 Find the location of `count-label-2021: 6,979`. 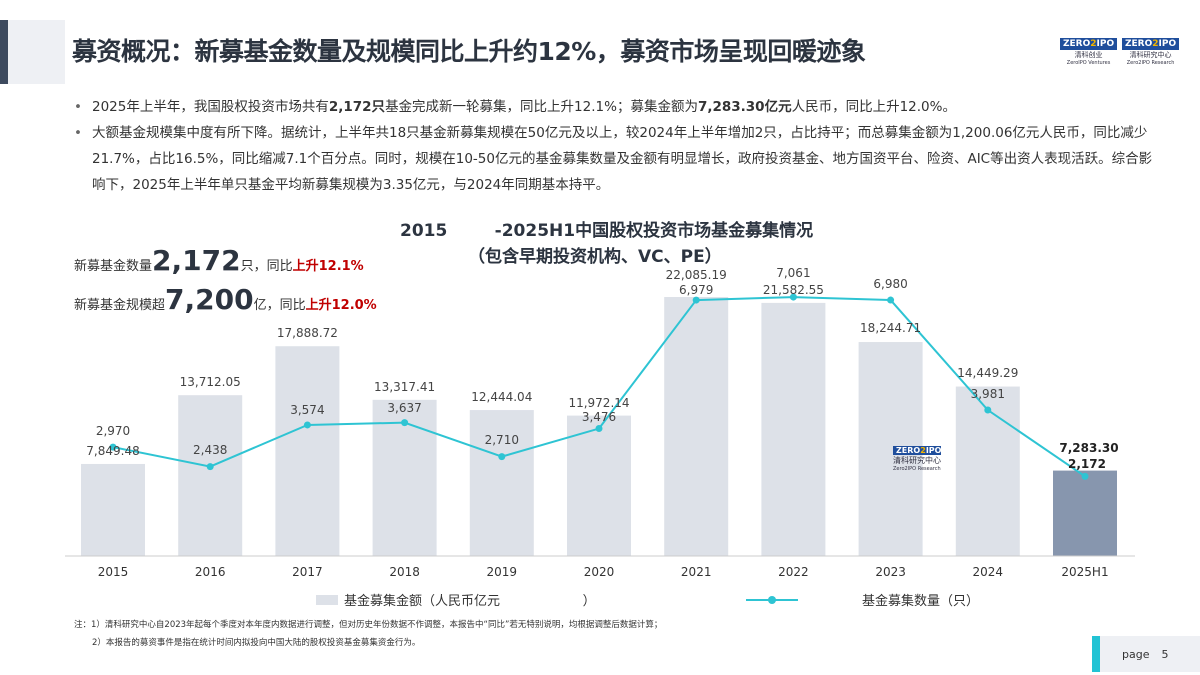

count-label-2021: 6,979 is located at coordinates (696, 290).